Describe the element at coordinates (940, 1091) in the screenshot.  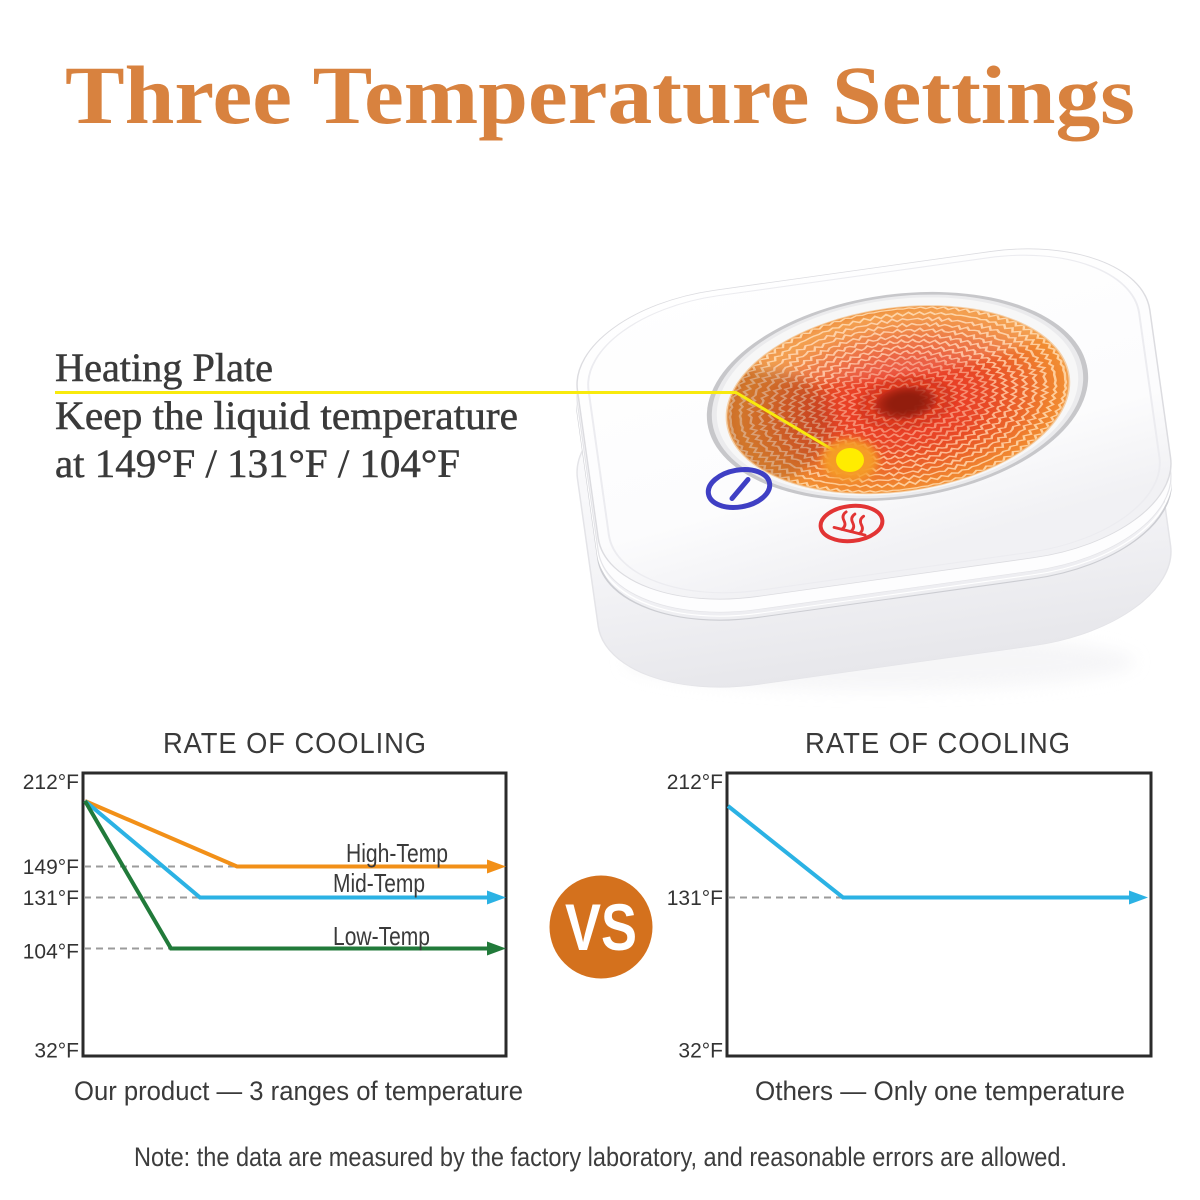
I see `svg-text: Others — Only one temperature` at that location.